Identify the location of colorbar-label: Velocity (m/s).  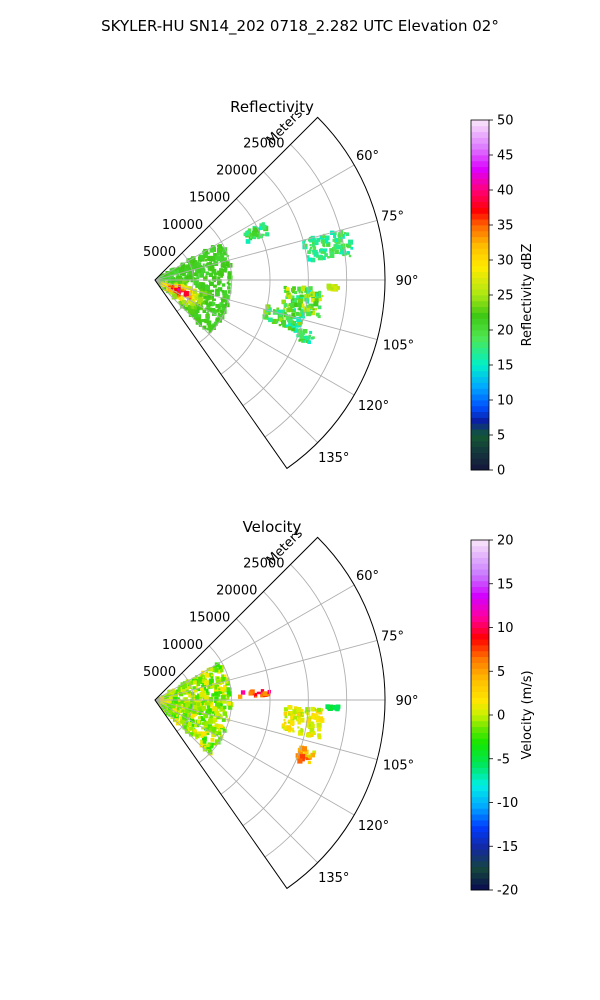
(527, 714).